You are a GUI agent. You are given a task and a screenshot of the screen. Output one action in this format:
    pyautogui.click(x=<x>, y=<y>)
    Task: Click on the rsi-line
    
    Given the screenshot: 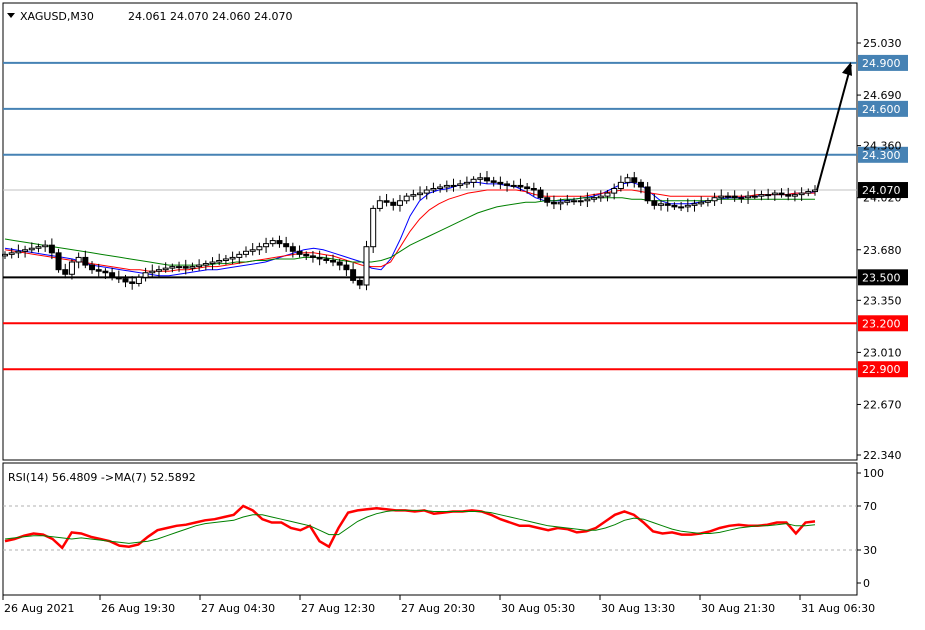 What is the action you would take?
    pyautogui.click(x=410, y=527)
    